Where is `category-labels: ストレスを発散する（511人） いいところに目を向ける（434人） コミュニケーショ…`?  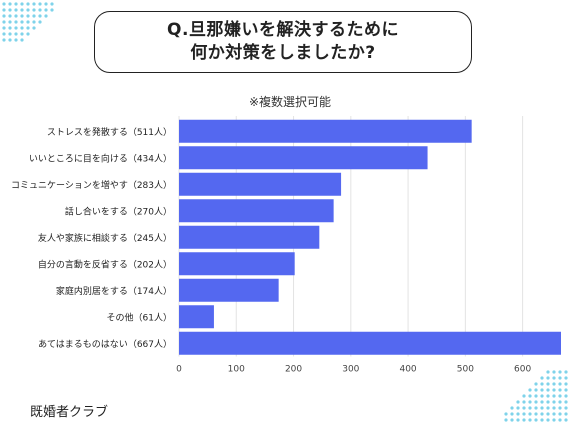 category-labels: ストレスを発散する（511人） いいところに目を向ける（434人） コミュニケーショ… is located at coordinates (91, 238).